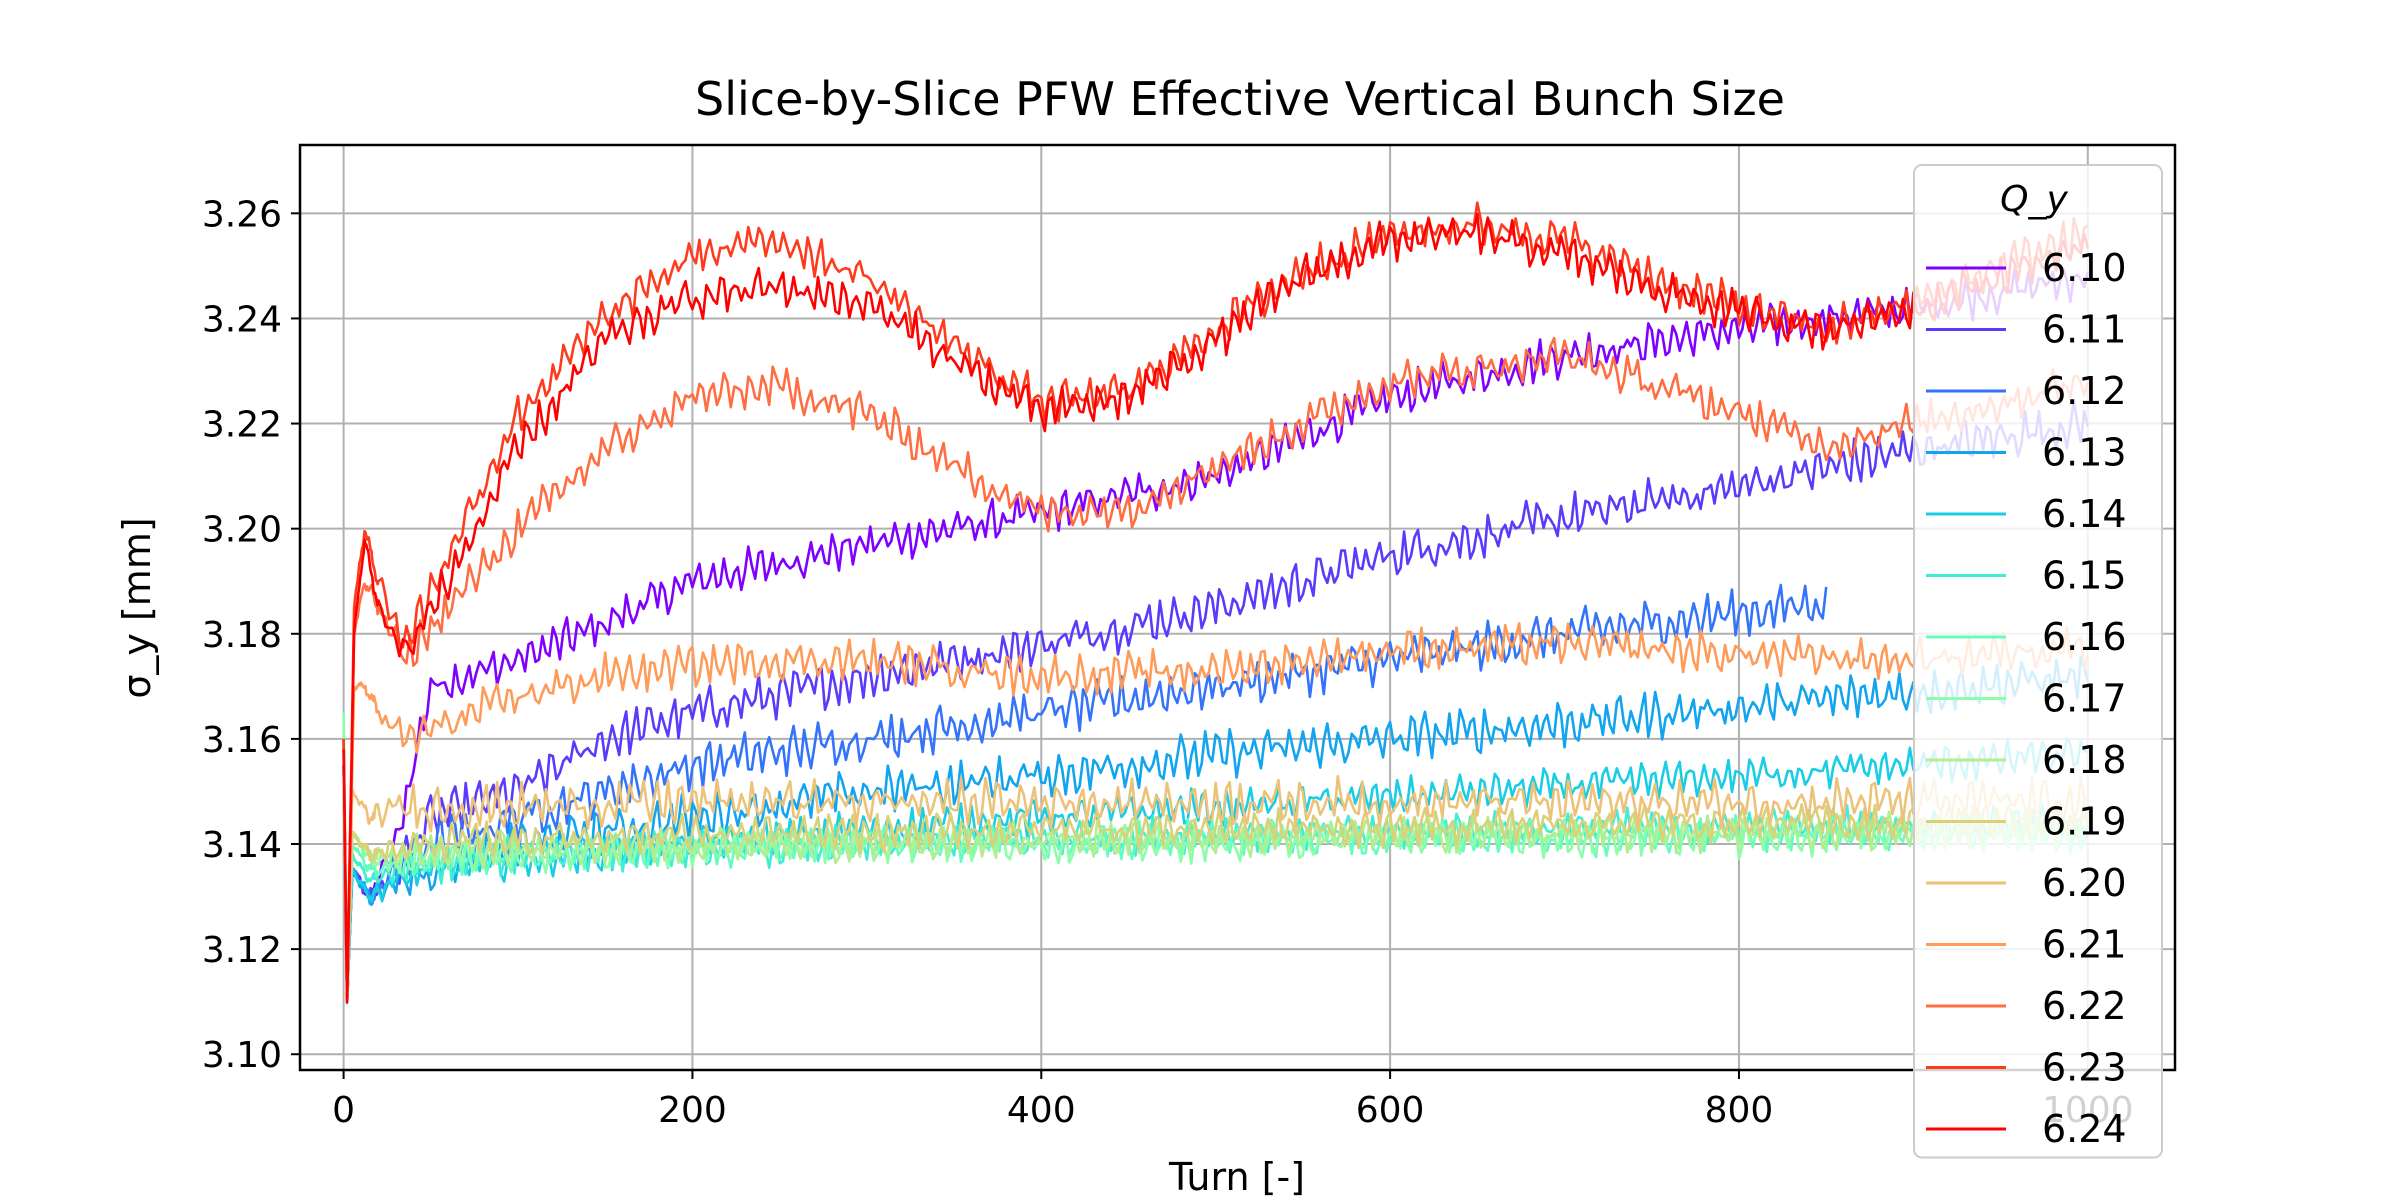 This screenshot has width=2400, height=1200. Describe the element at coordinates (1236, 1177) in the screenshot. I see `x-axis-label: Turn [-]` at that location.